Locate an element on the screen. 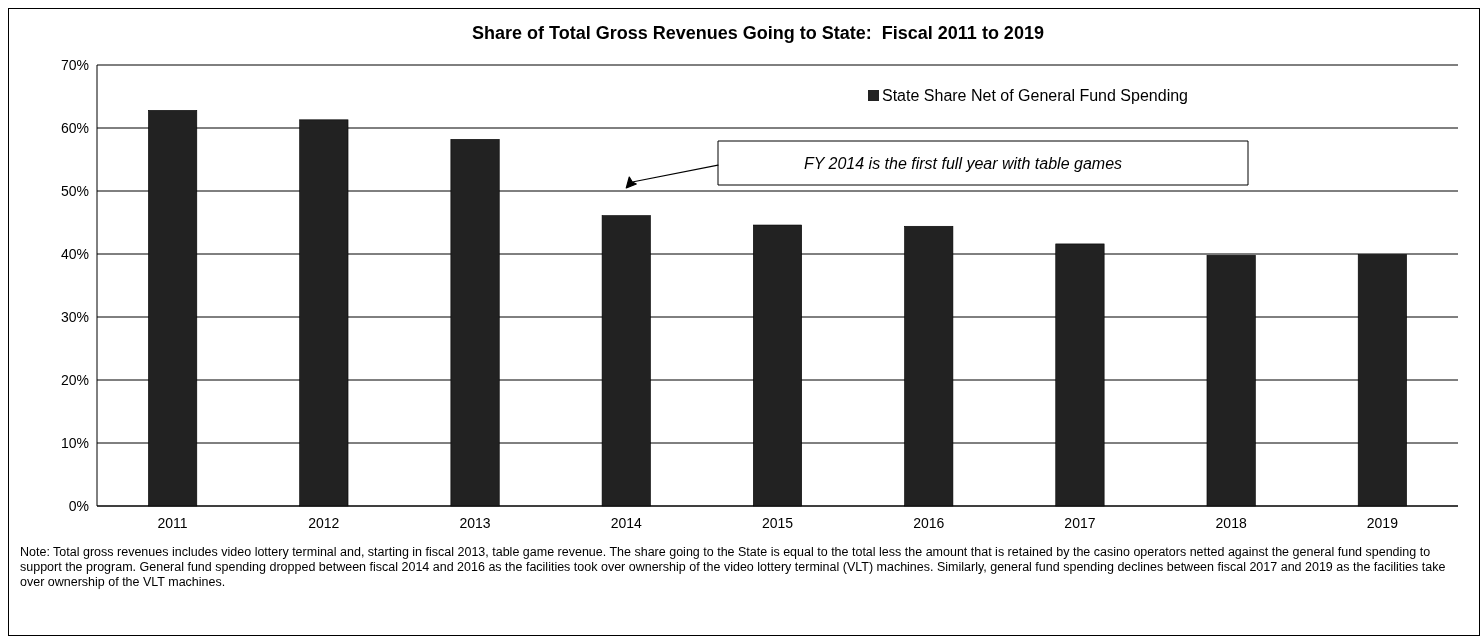  x-tick-label: 2012 is located at coordinates (324, 523).